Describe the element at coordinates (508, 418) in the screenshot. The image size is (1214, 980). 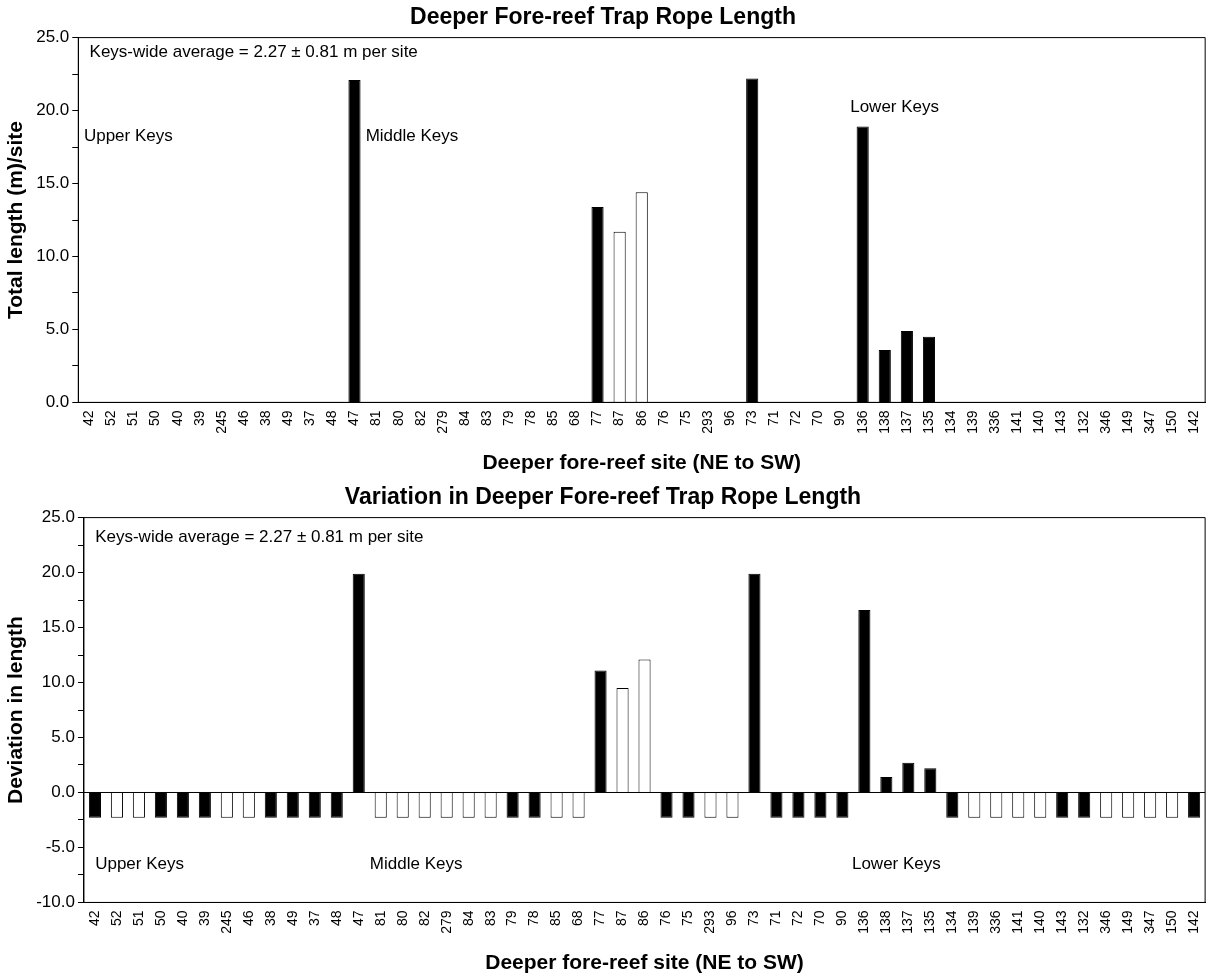
I see `x-tick-label: 79` at that location.